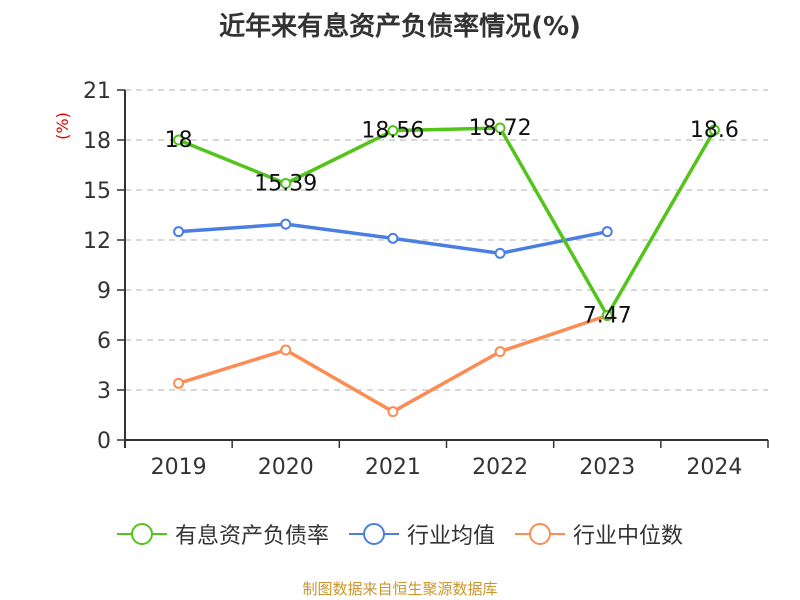  I want to click on data-label: 15.39, so click(285, 184).